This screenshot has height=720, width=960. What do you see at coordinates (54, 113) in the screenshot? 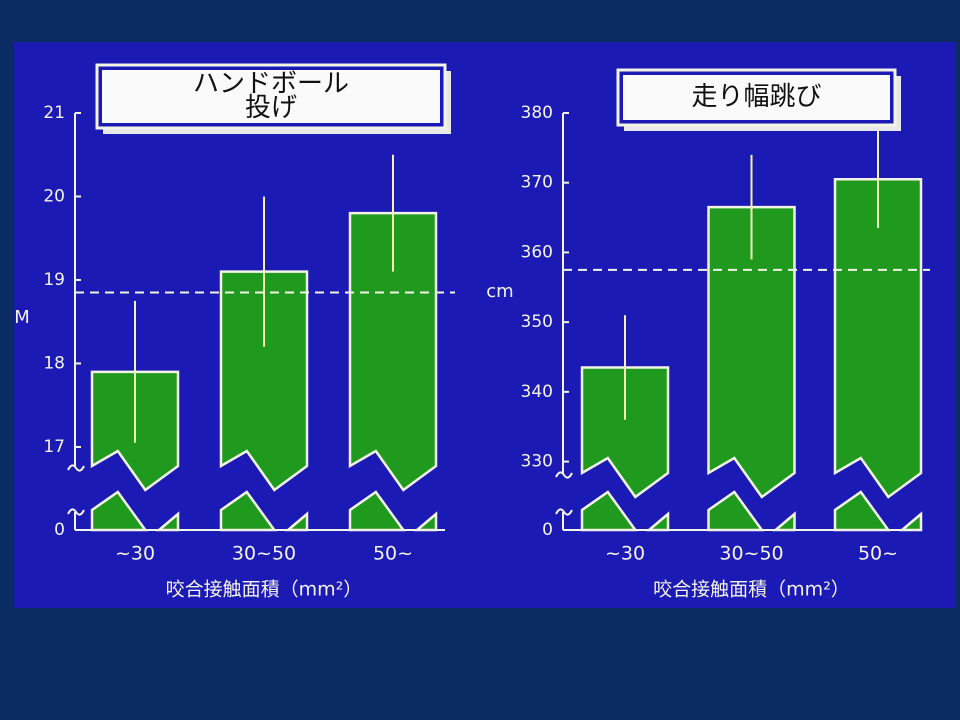
I see `y-tick-label: 21` at bounding box center [54, 113].